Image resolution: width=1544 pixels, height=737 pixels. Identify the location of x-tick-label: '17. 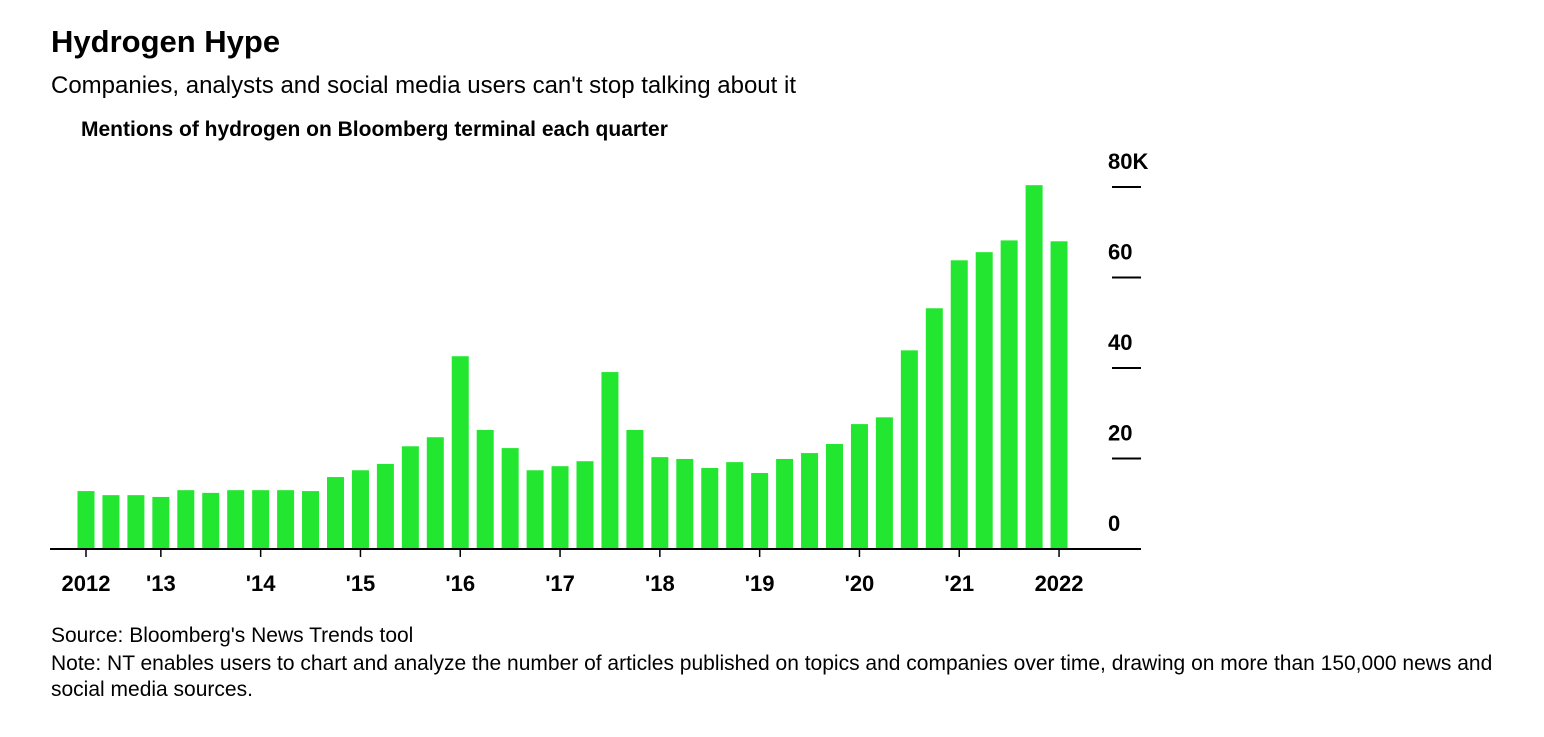
(560, 583).